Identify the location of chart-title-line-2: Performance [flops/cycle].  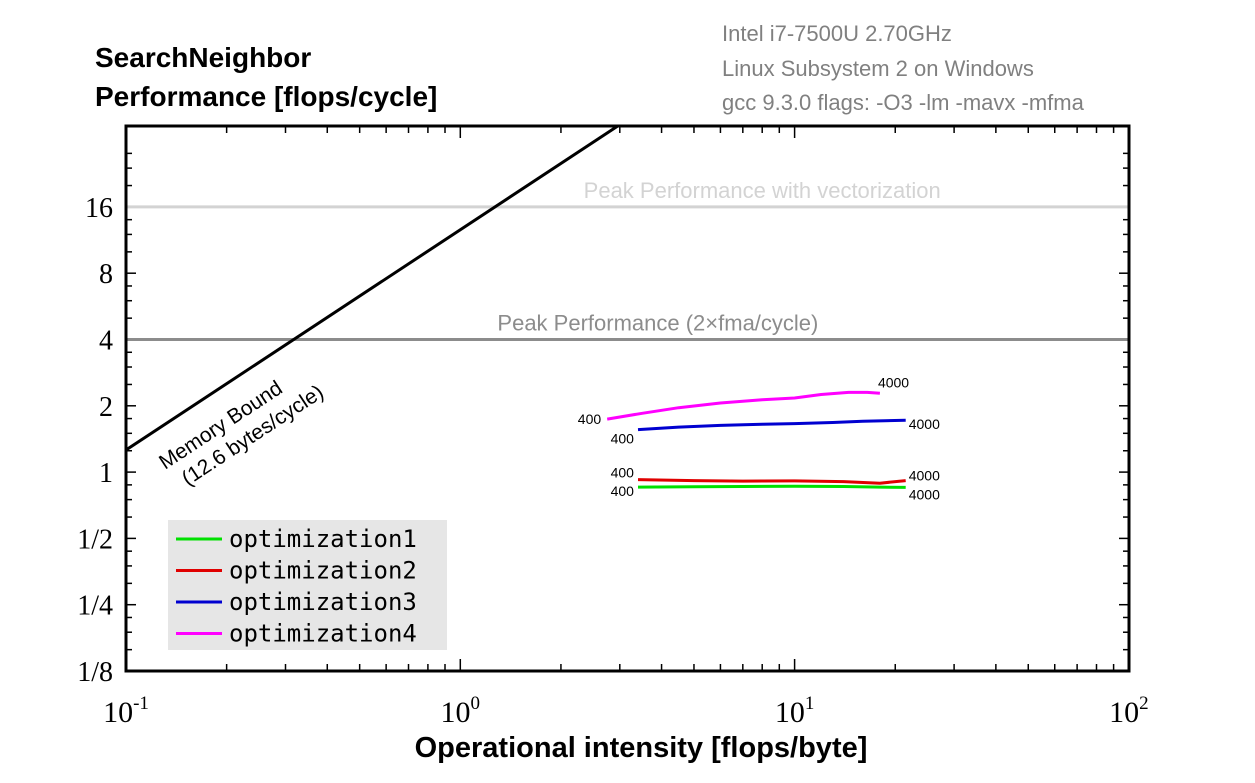
(266, 96).